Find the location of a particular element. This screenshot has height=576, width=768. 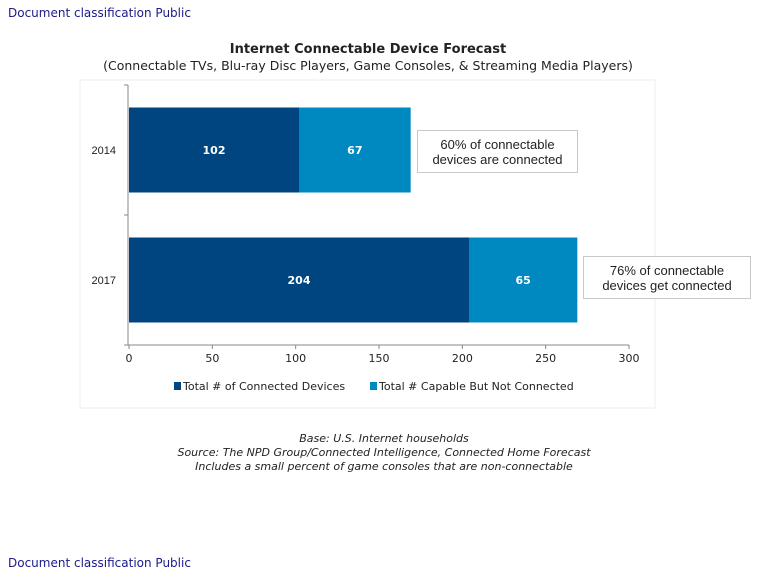

annotation-2014: 60% of connectable devices are connected is located at coordinates (497, 151).